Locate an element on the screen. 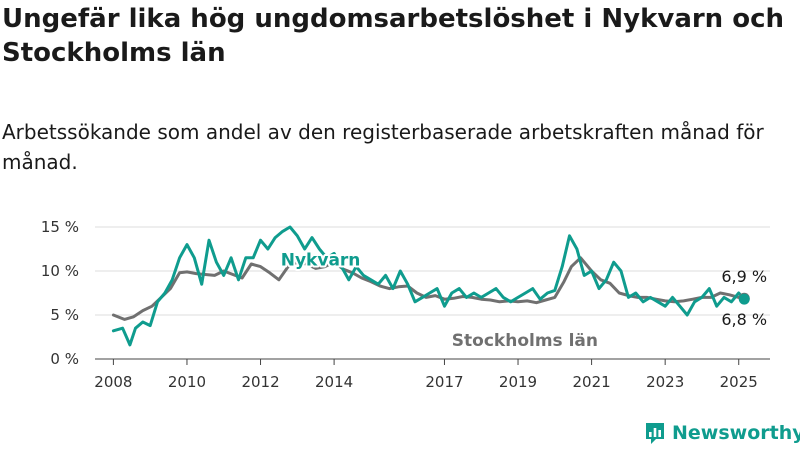 This screenshot has width=800, height=450. x-tick-label: 2021 is located at coordinates (592, 382).